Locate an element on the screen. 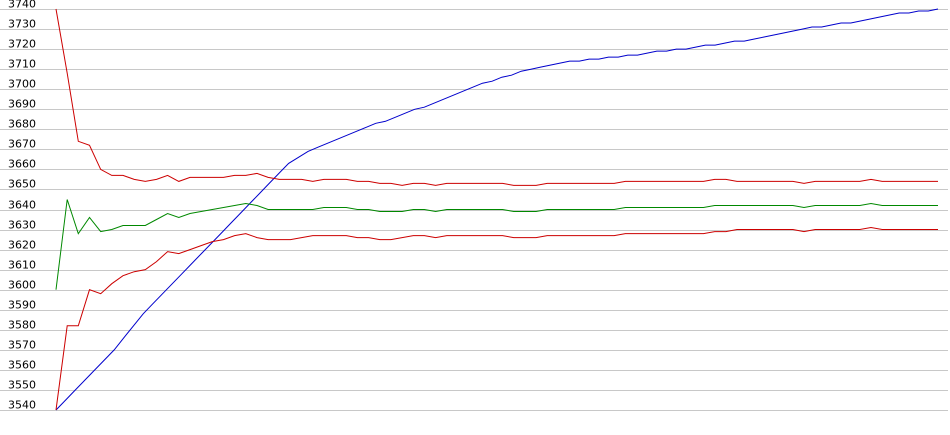 This screenshot has height=435, width=950. y-tick-label: 3540 is located at coordinates (22, 405).